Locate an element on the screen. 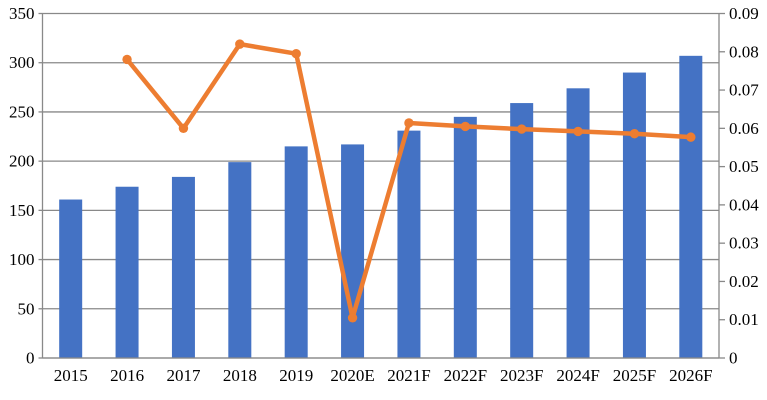 Image resolution: width=767 pixels, height=400 pixels. x-axis-label-2025F: 2025F is located at coordinates (634, 375).